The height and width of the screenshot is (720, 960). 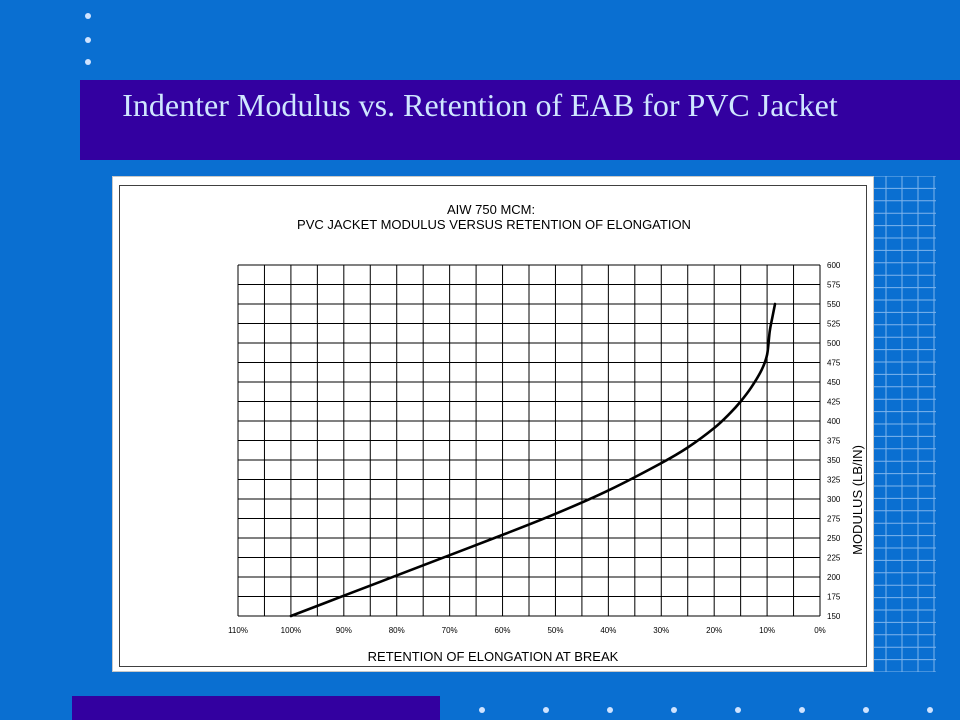 What do you see at coordinates (714, 630) in the screenshot?
I see `x-tick-label: 20%` at bounding box center [714, 630].